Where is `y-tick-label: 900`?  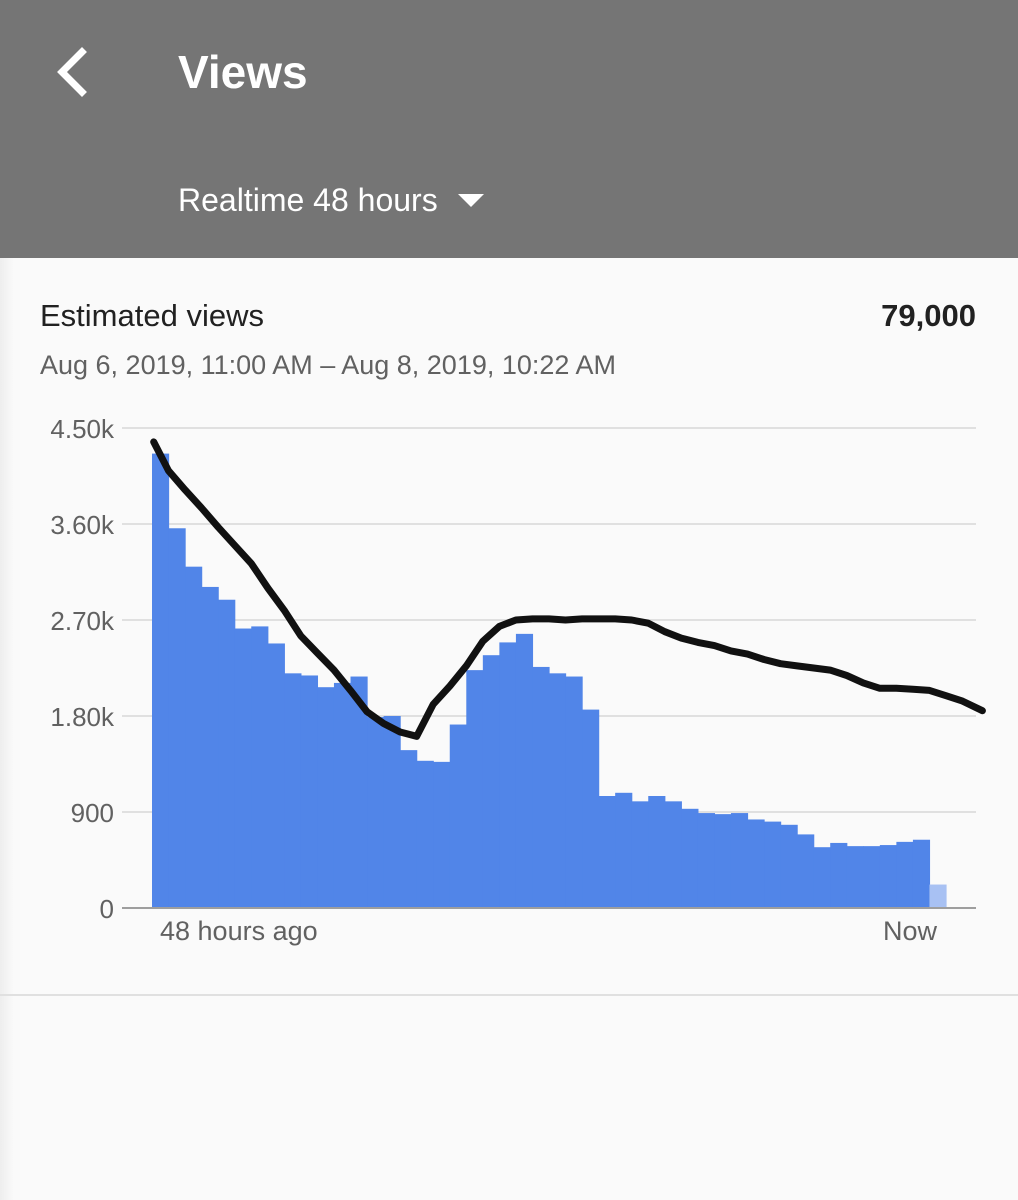
y-tick-label: 900 is located at coordinates (92, 813).